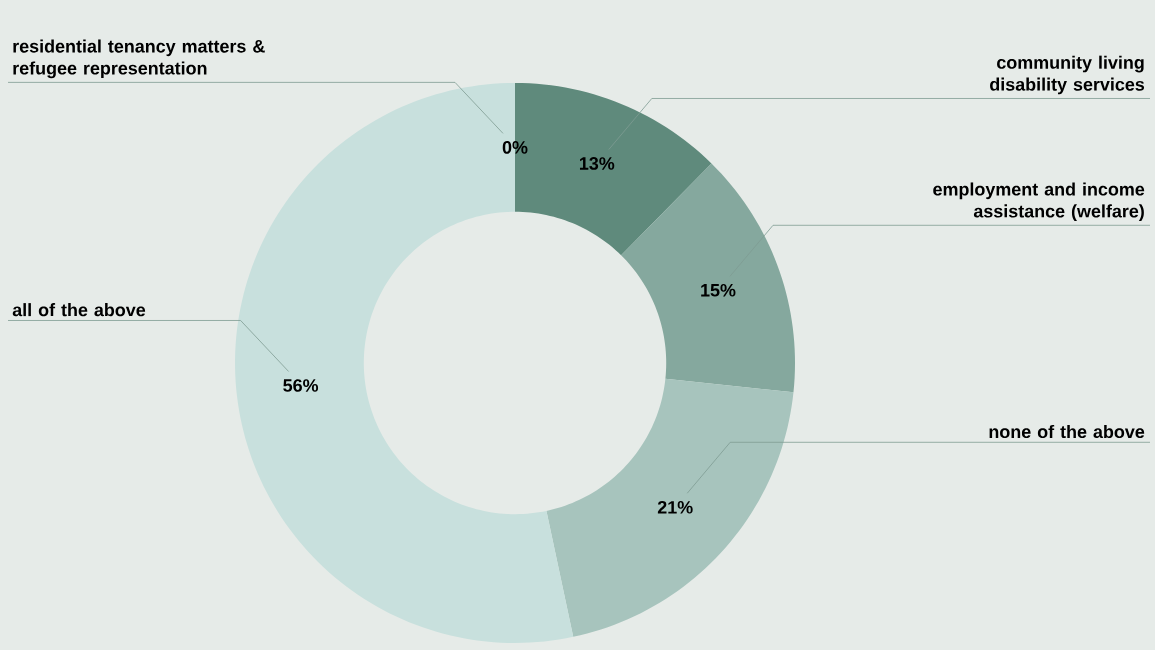 The width and height of the screenshot is (1155, 650). I want to click on slice-label: all of the above, so click(79, 310).